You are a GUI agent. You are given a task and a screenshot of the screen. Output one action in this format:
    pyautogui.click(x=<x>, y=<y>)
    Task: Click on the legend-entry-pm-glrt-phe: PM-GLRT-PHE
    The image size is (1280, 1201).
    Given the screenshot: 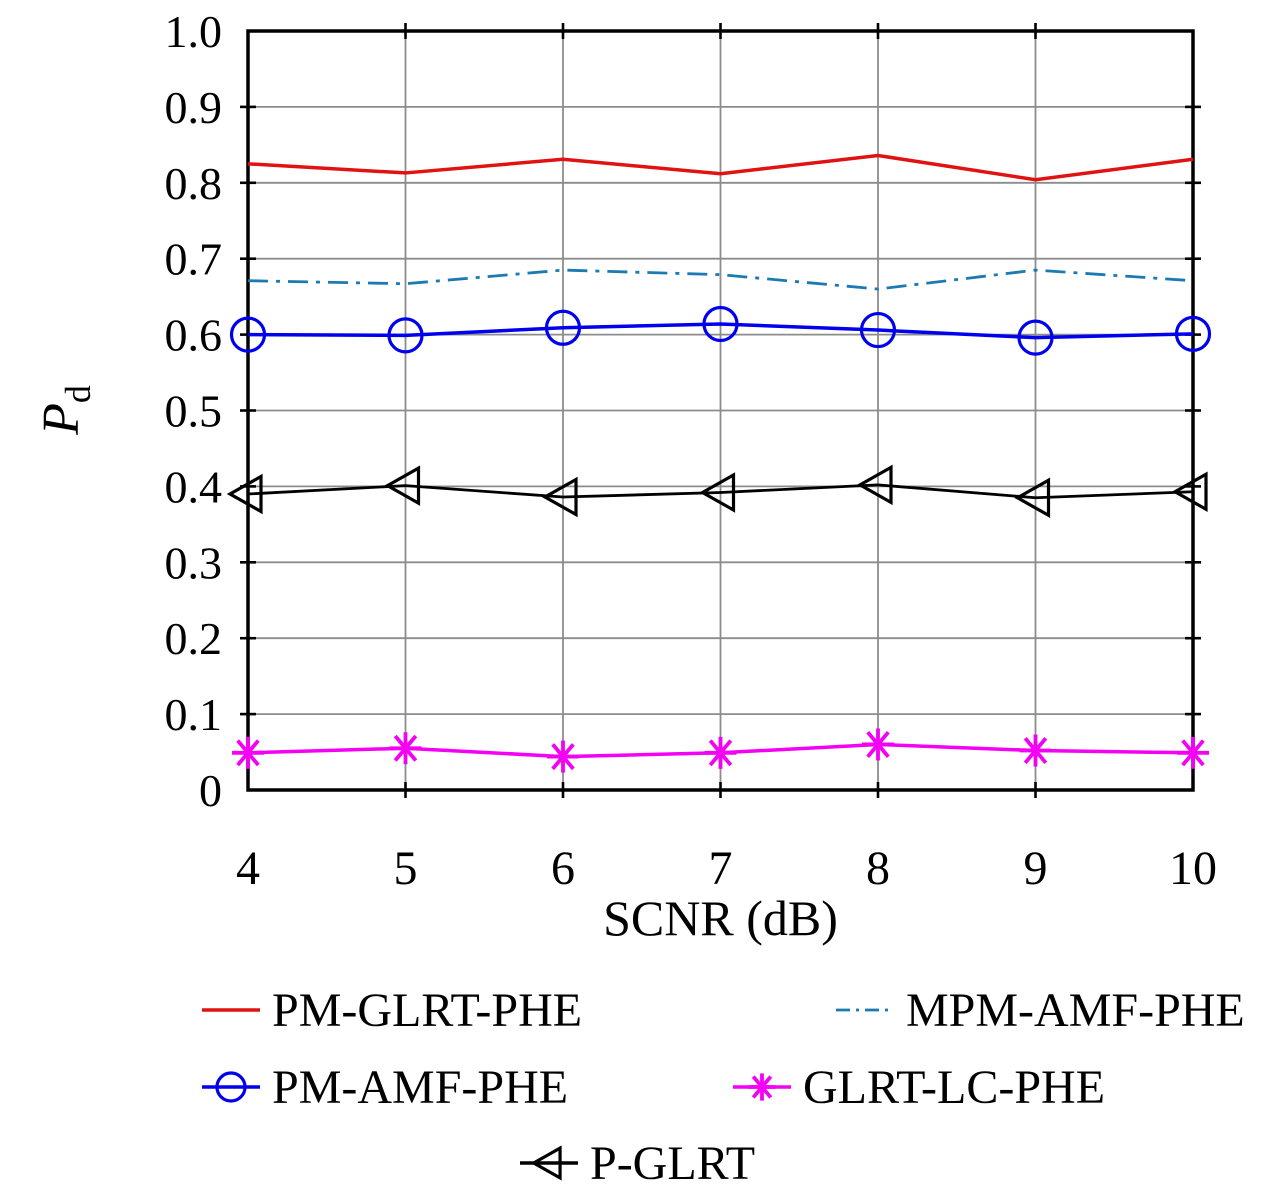 What is the action you would take?
    pyautogui.click(x=392, y=1010)
    